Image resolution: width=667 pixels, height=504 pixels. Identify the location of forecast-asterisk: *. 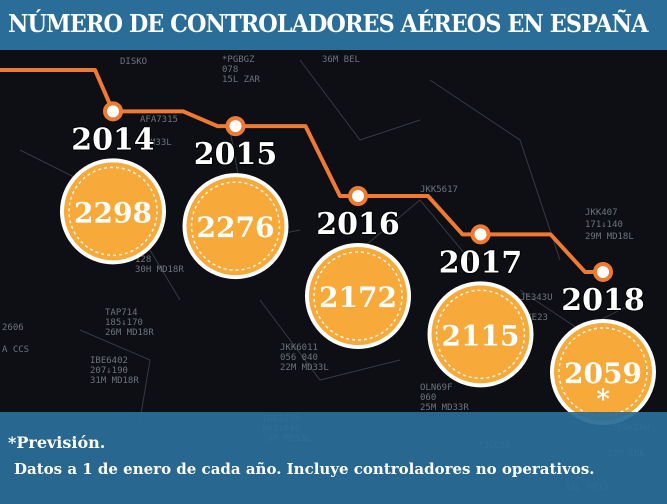
(603, 400).